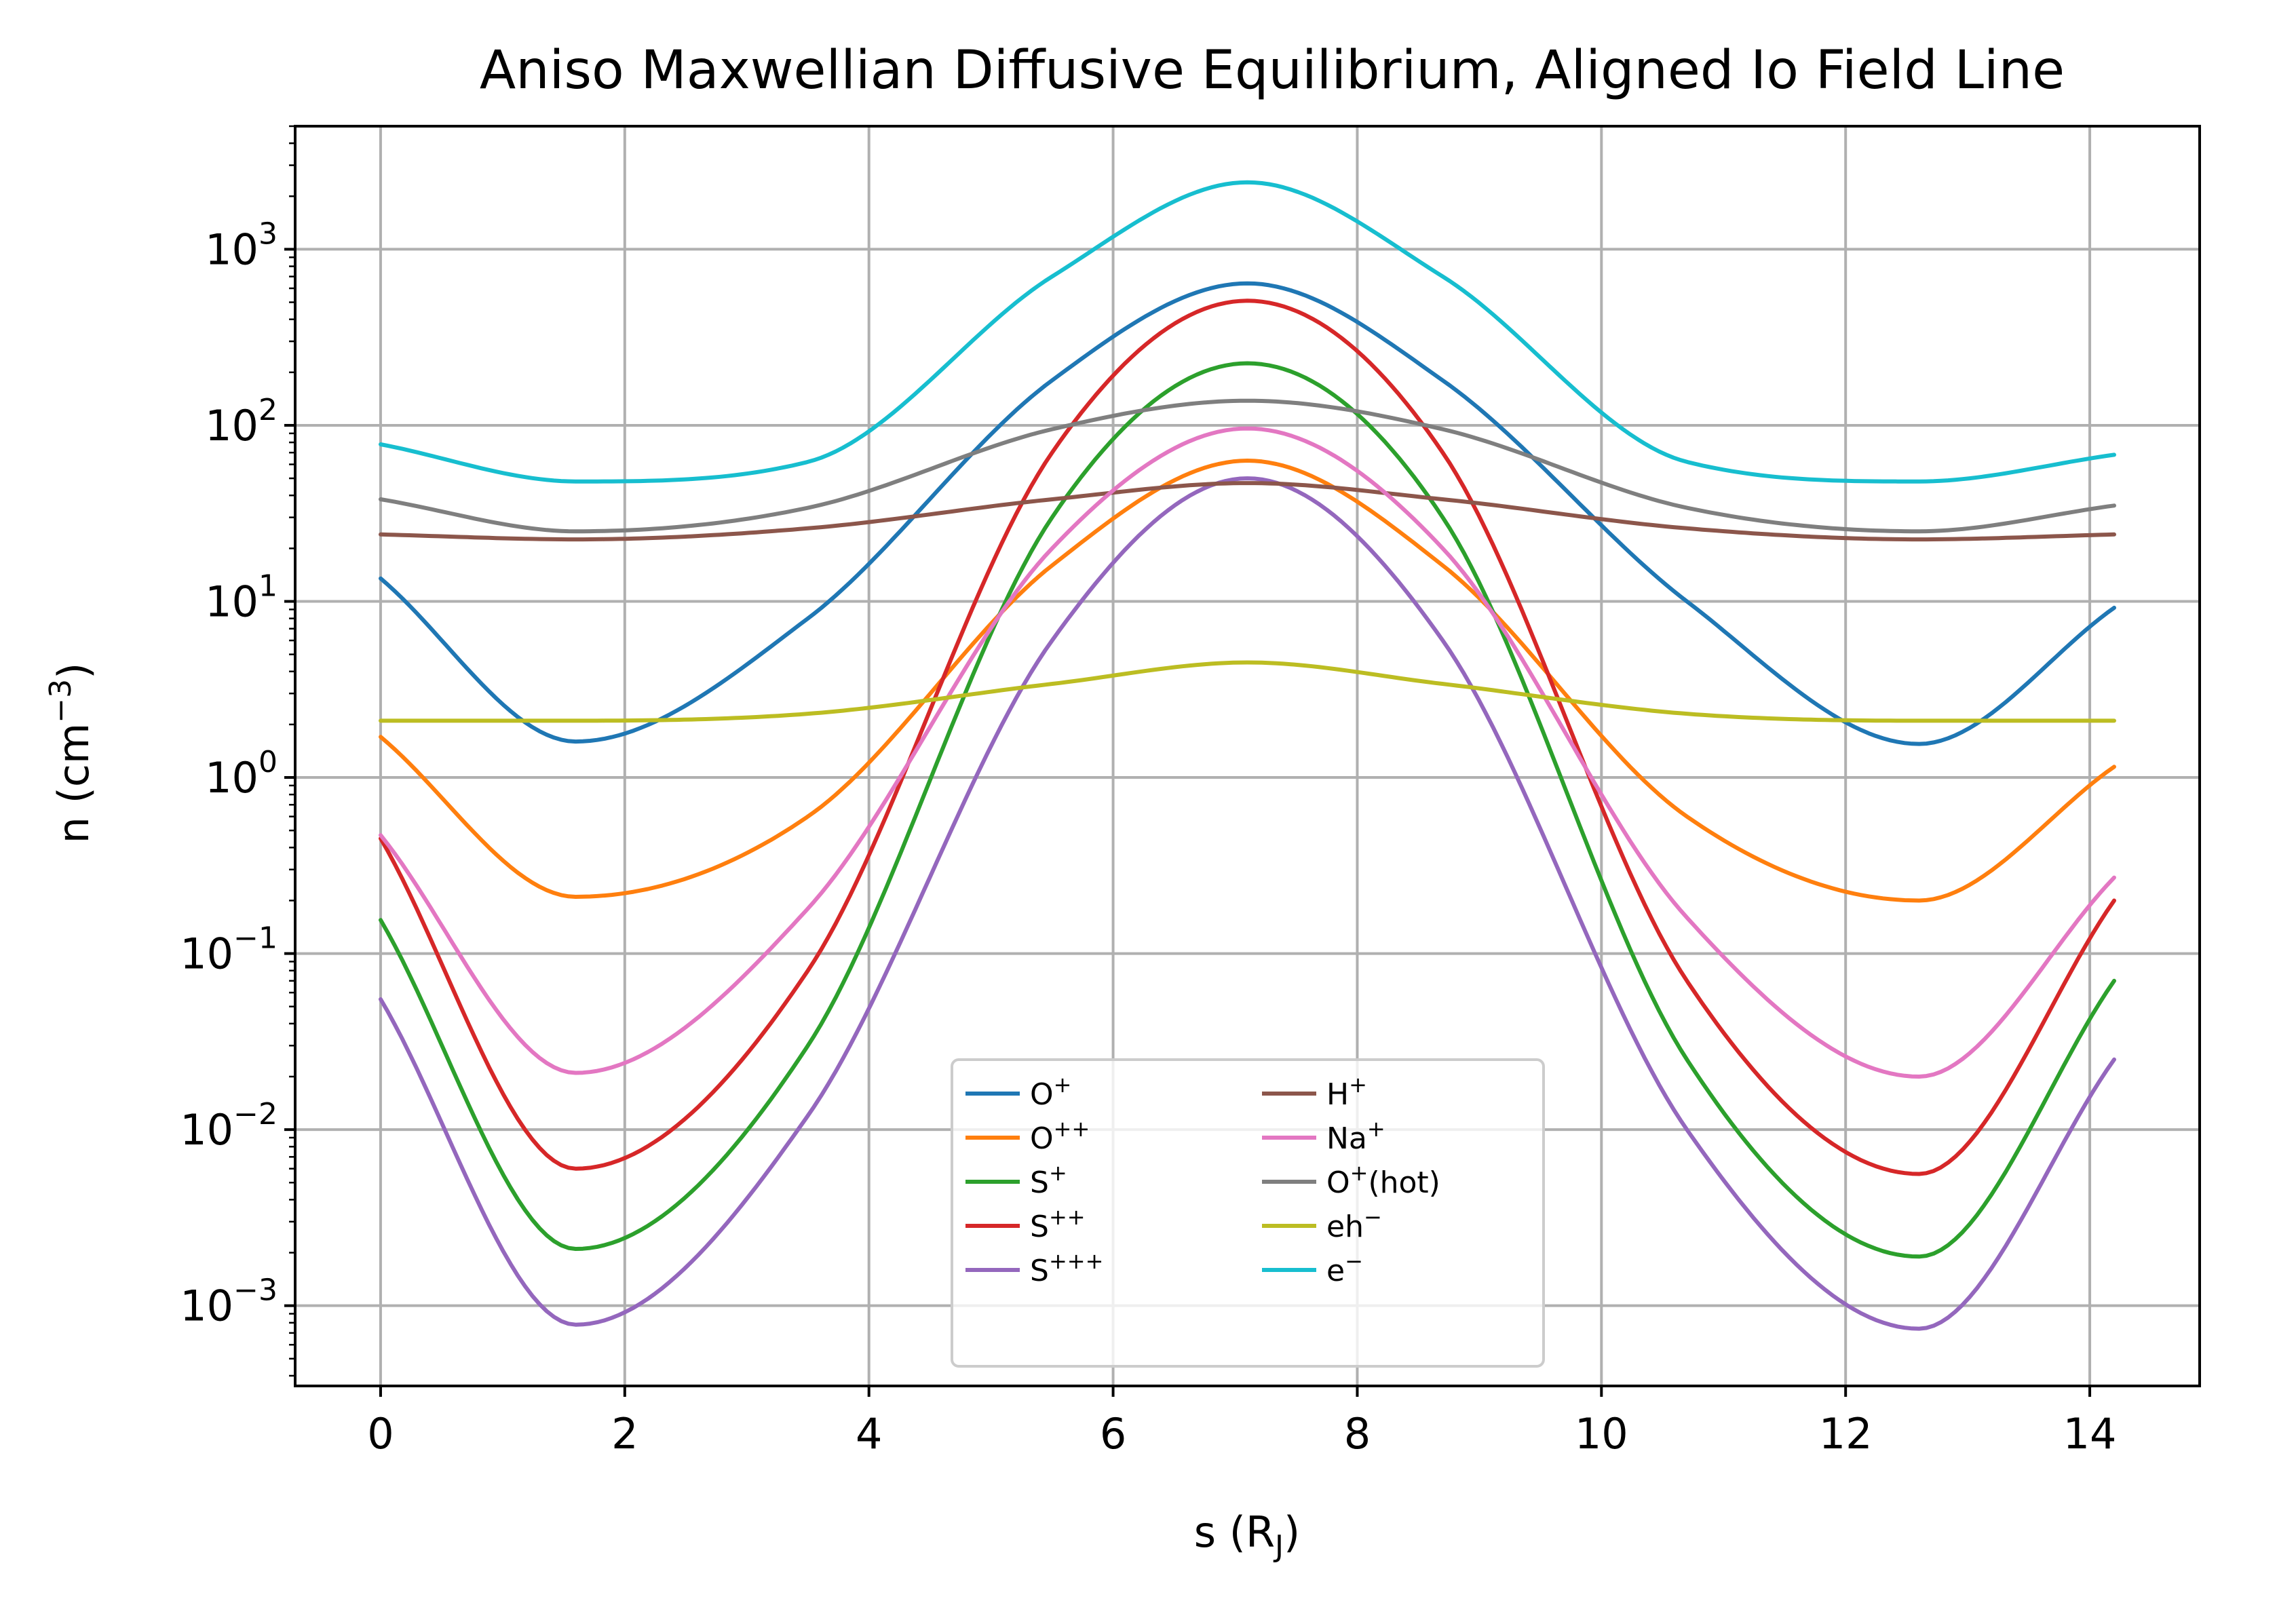  What do you see at coordinates (1242, 1422) in the screenshot?
I see `x-axis: 0 2 4 6 8 10 12 14` at bounding box center [1242, 1422].